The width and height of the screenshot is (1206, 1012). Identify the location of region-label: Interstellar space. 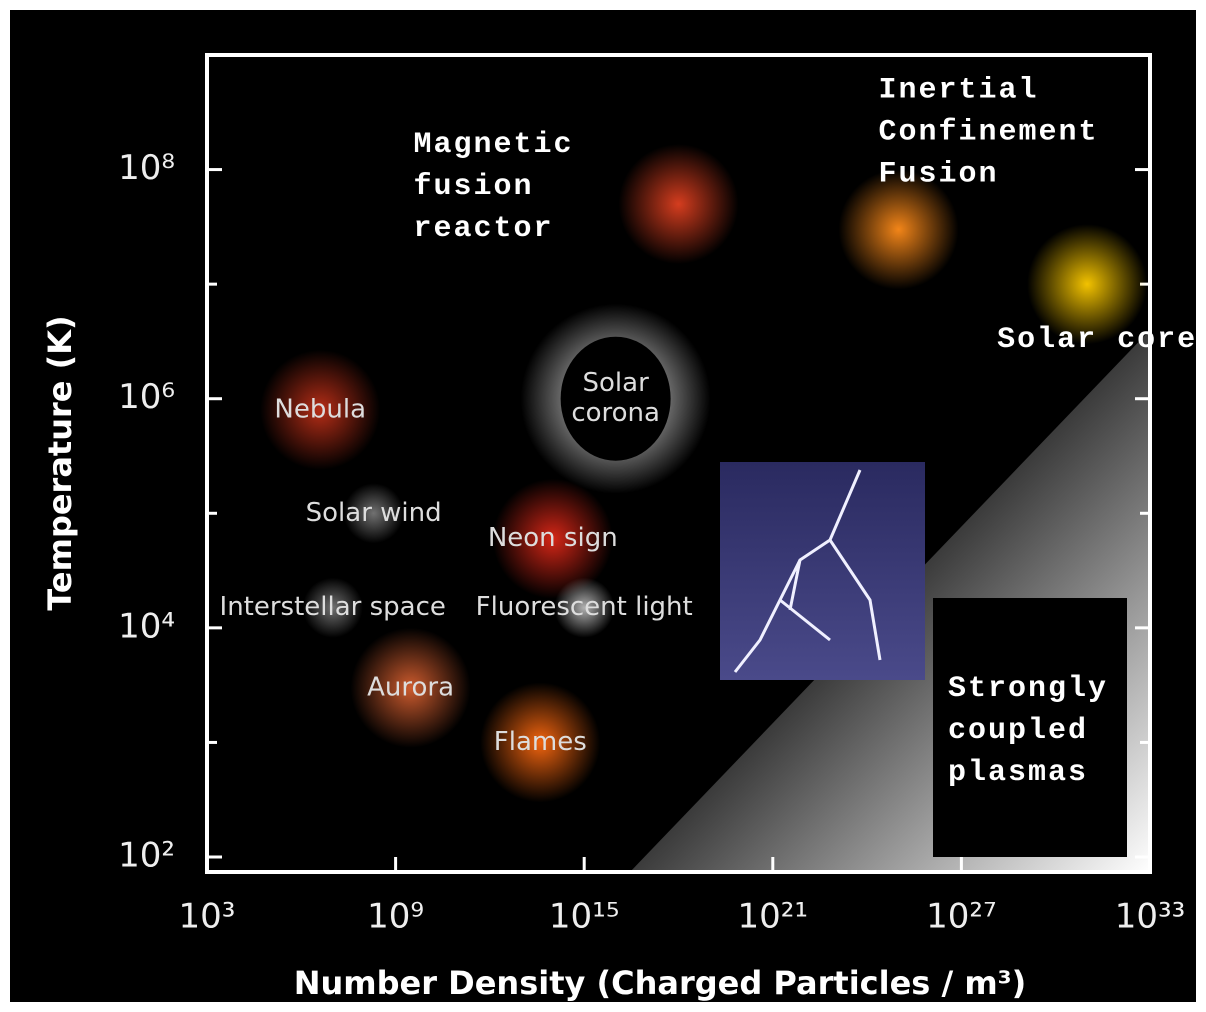
(333, 607).